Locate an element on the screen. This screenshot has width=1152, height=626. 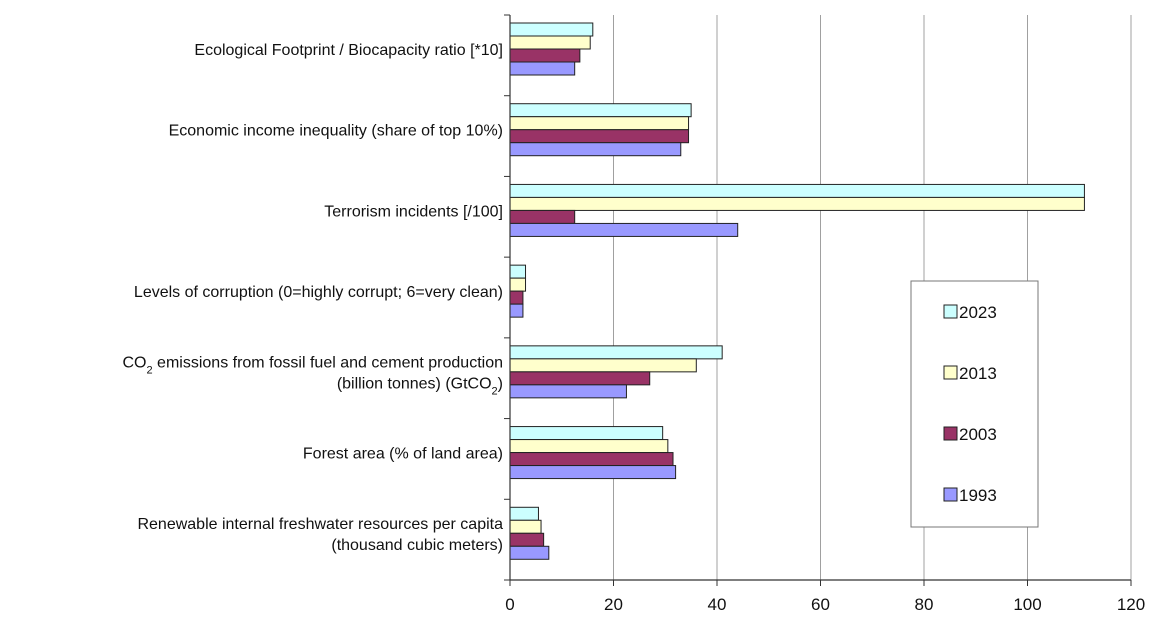
x-tick-label: 120 is located at coordinates (1131, 604).